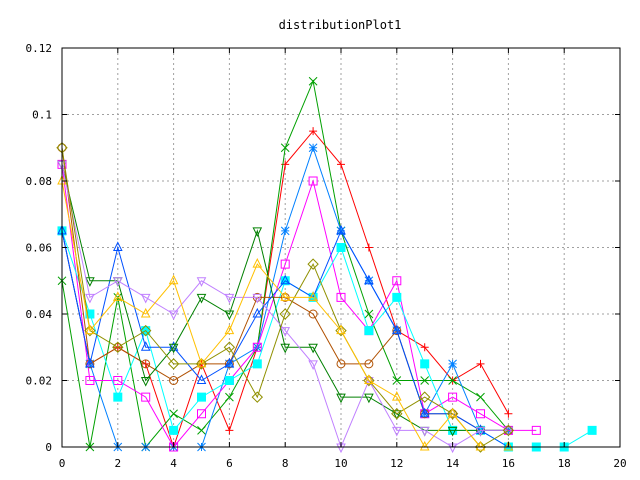  What do you see at coordinates (39, 48) in the screenshot?
I see `y-tick-label: 0.12` at bounding box center [39, 48].